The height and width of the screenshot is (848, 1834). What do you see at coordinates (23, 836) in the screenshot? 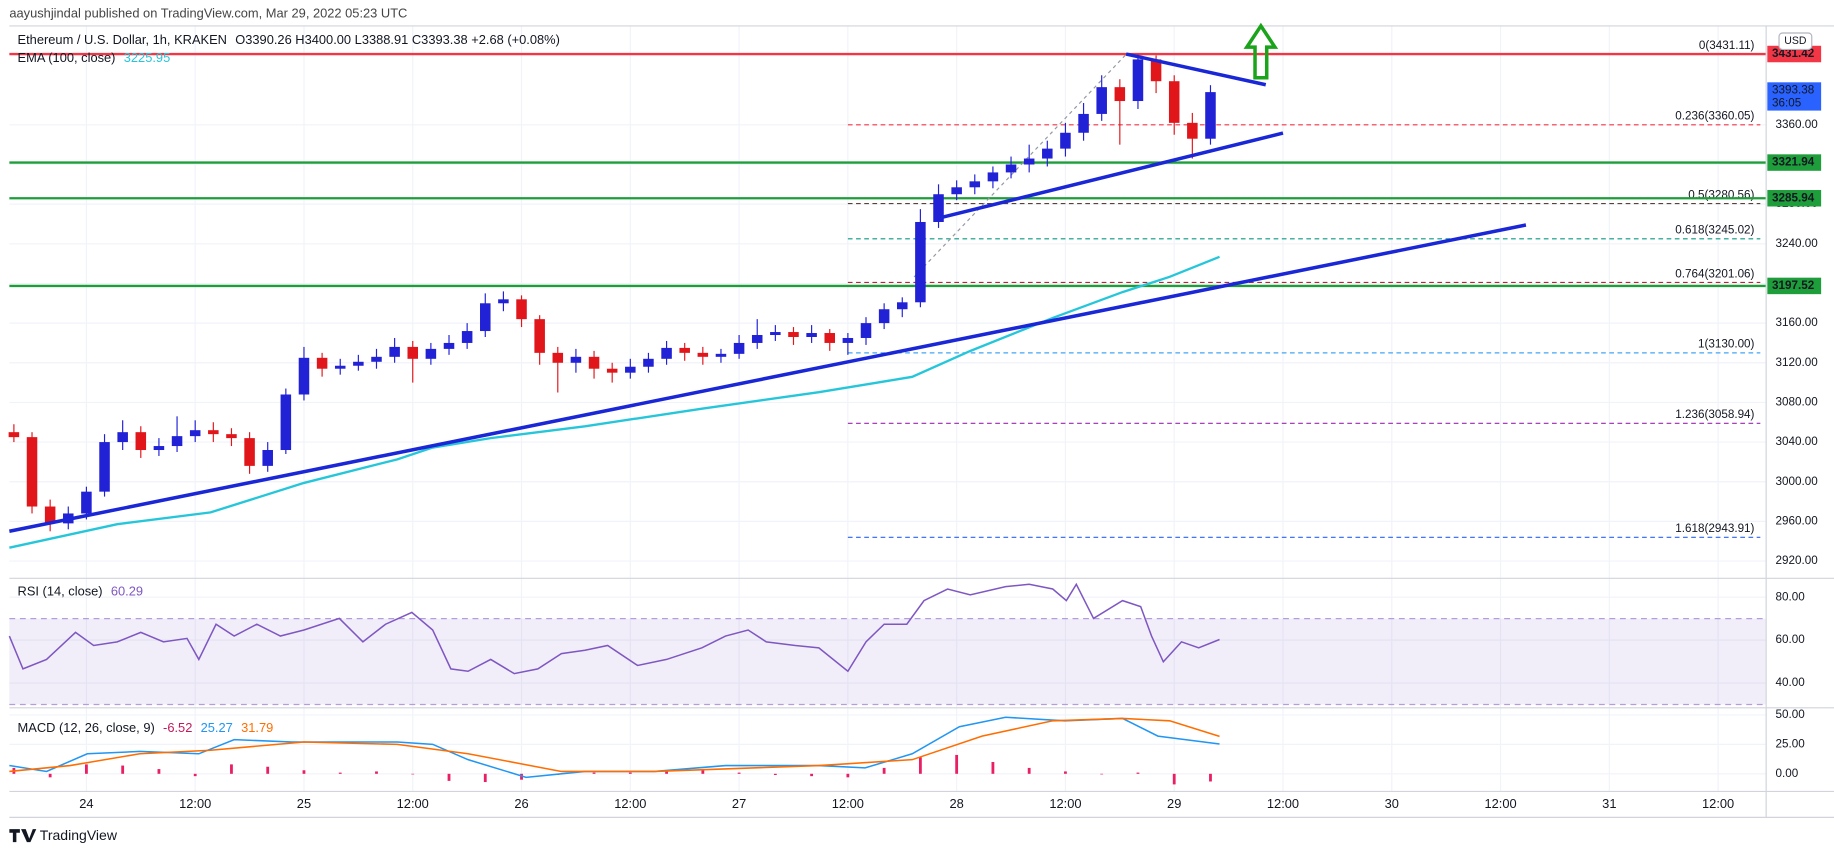
I see `logo-mark` at bounding box center [23, 836].